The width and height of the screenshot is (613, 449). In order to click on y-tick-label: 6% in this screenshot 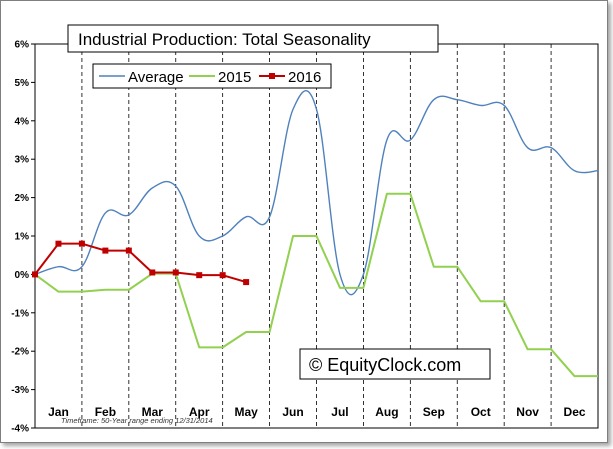, I will do `click(22, 45)`.